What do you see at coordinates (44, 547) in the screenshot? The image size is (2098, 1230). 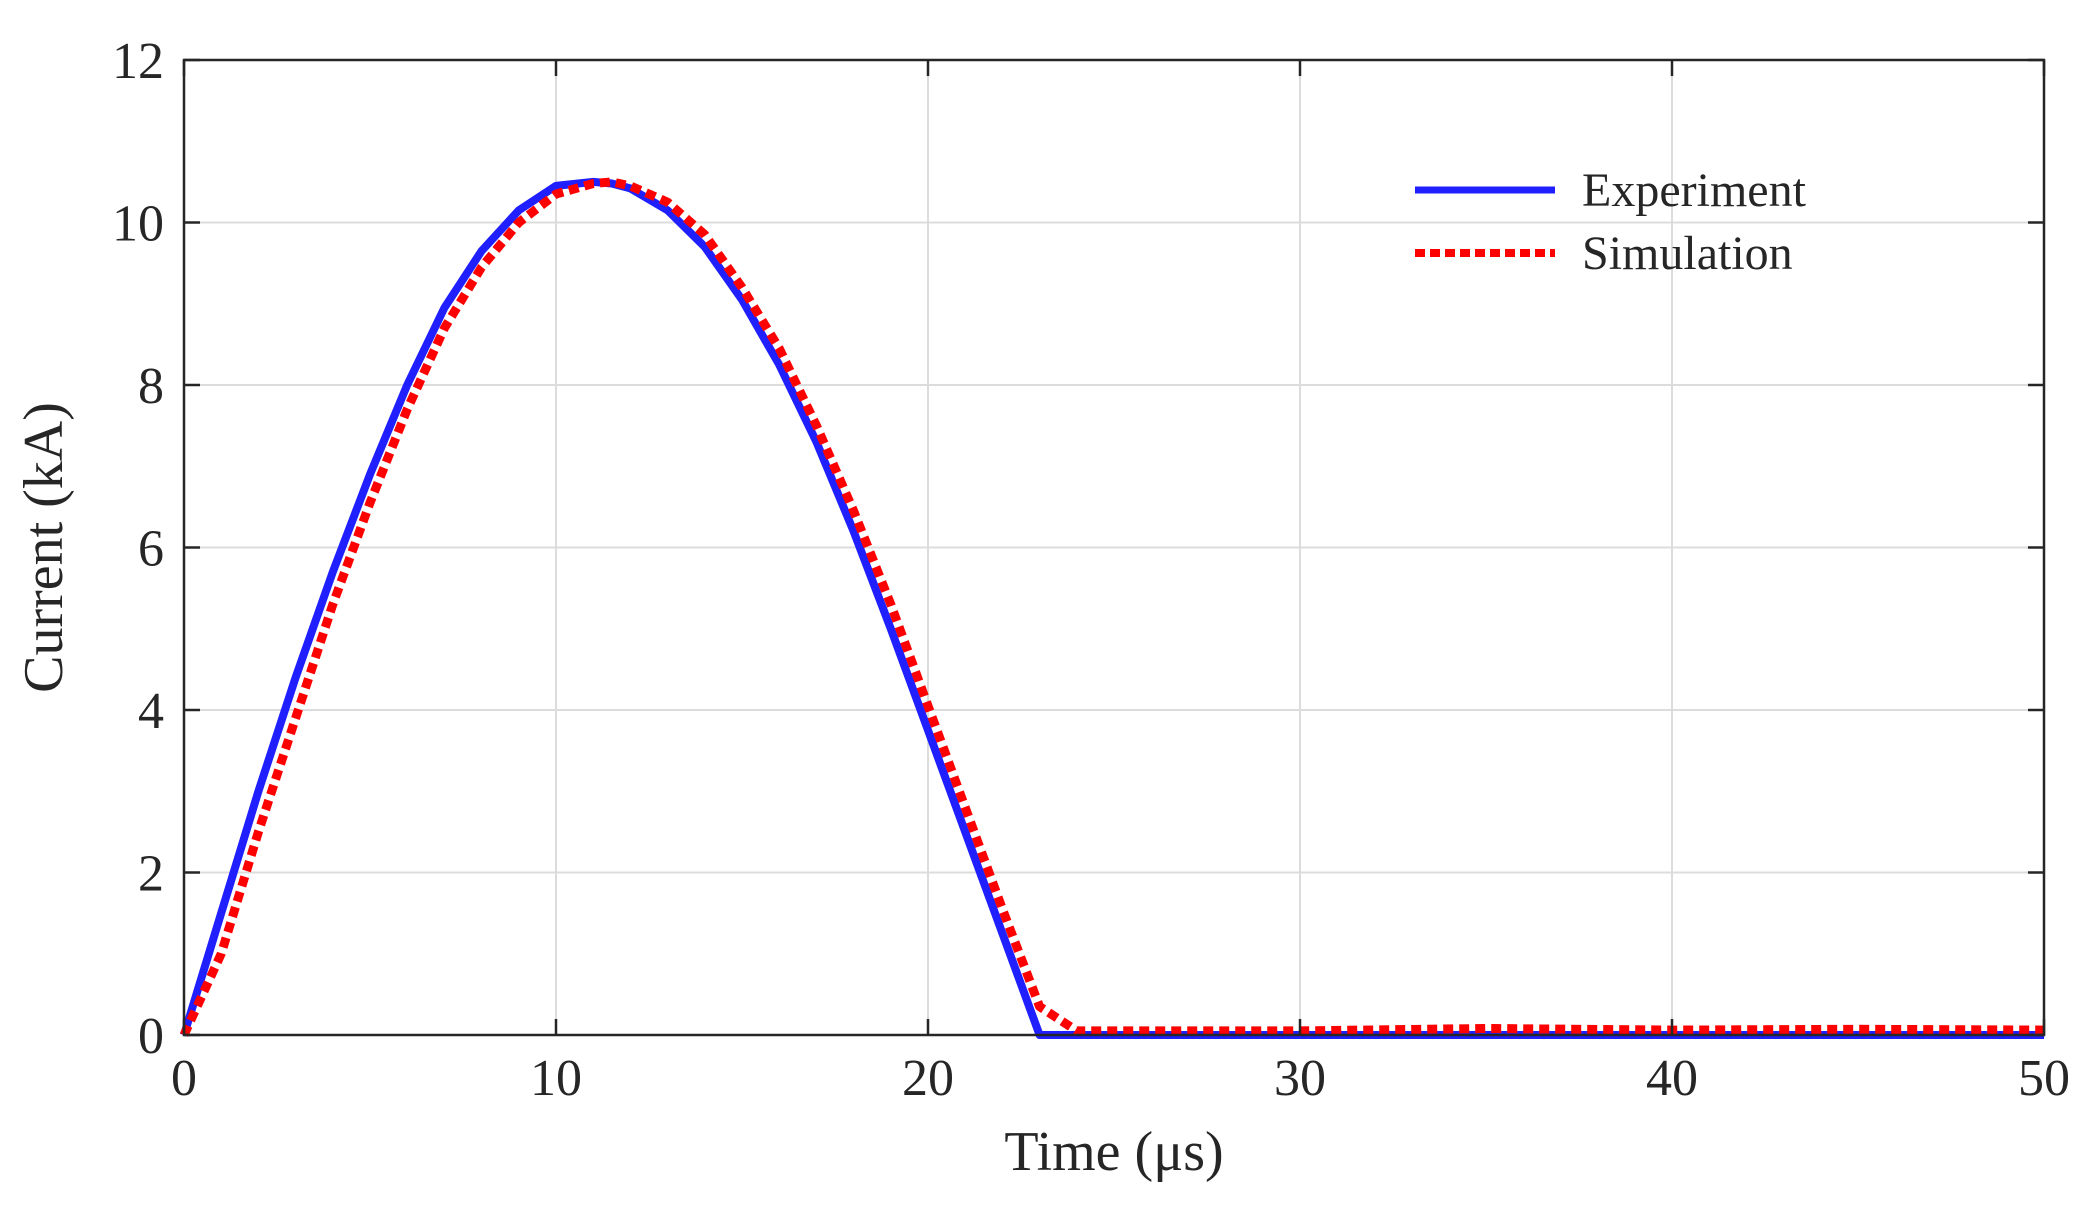 I see `y-axis-title: Current (kA)` at bounding box center [44, 547].